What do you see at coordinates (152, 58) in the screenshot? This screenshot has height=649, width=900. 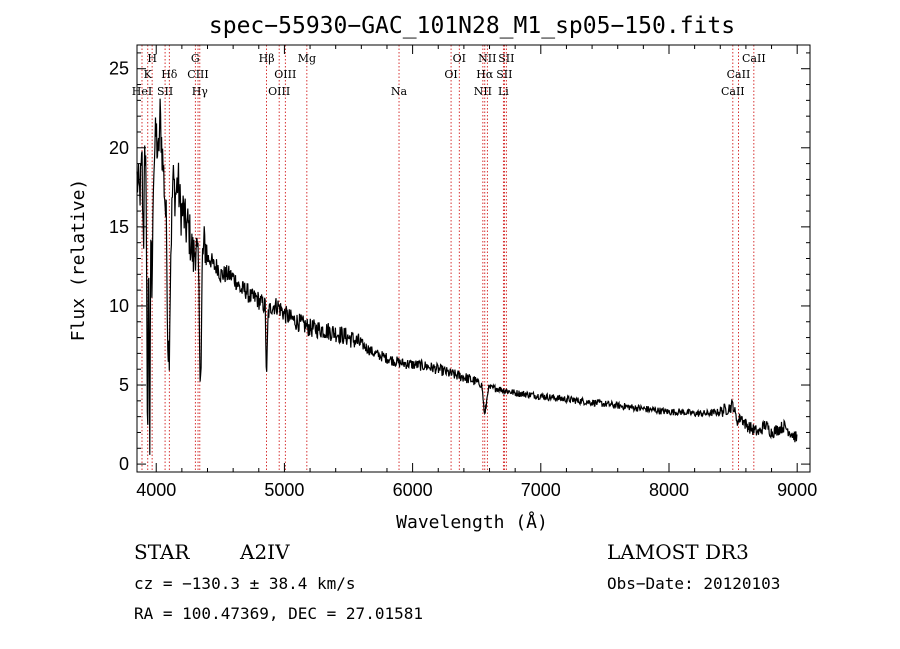 I see `line-label-2: H` at bounding box center [152, 58].